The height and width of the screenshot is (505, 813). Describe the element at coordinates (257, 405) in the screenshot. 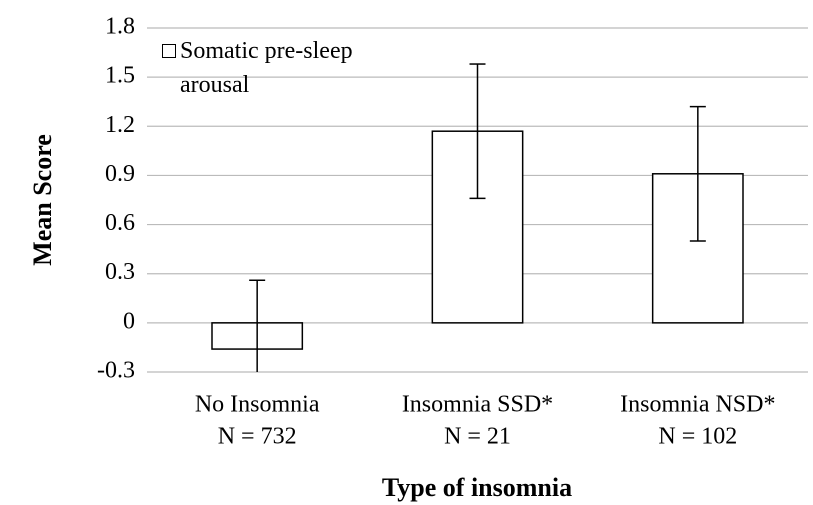

I see `x-tick-label: No Insomnia` at that location.